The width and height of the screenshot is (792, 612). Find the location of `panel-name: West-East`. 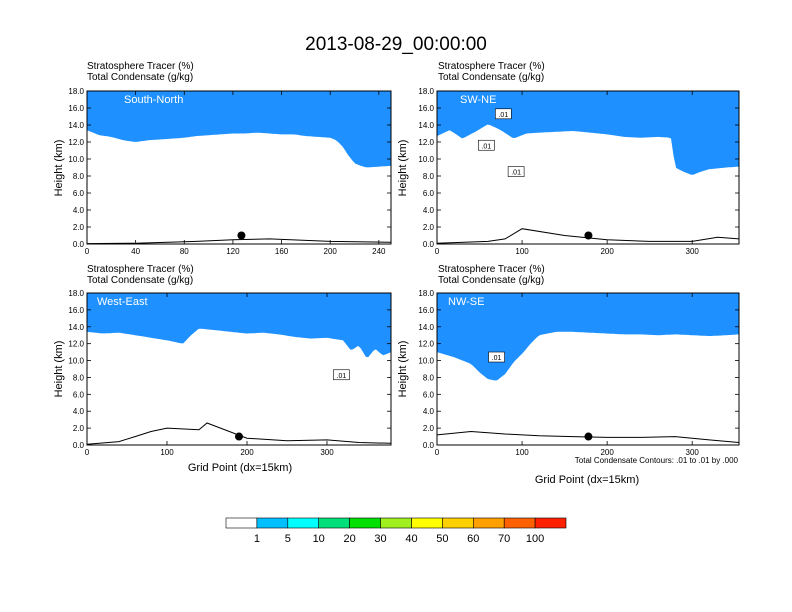

panel-name: West-East is located at coordinates (122, 302).